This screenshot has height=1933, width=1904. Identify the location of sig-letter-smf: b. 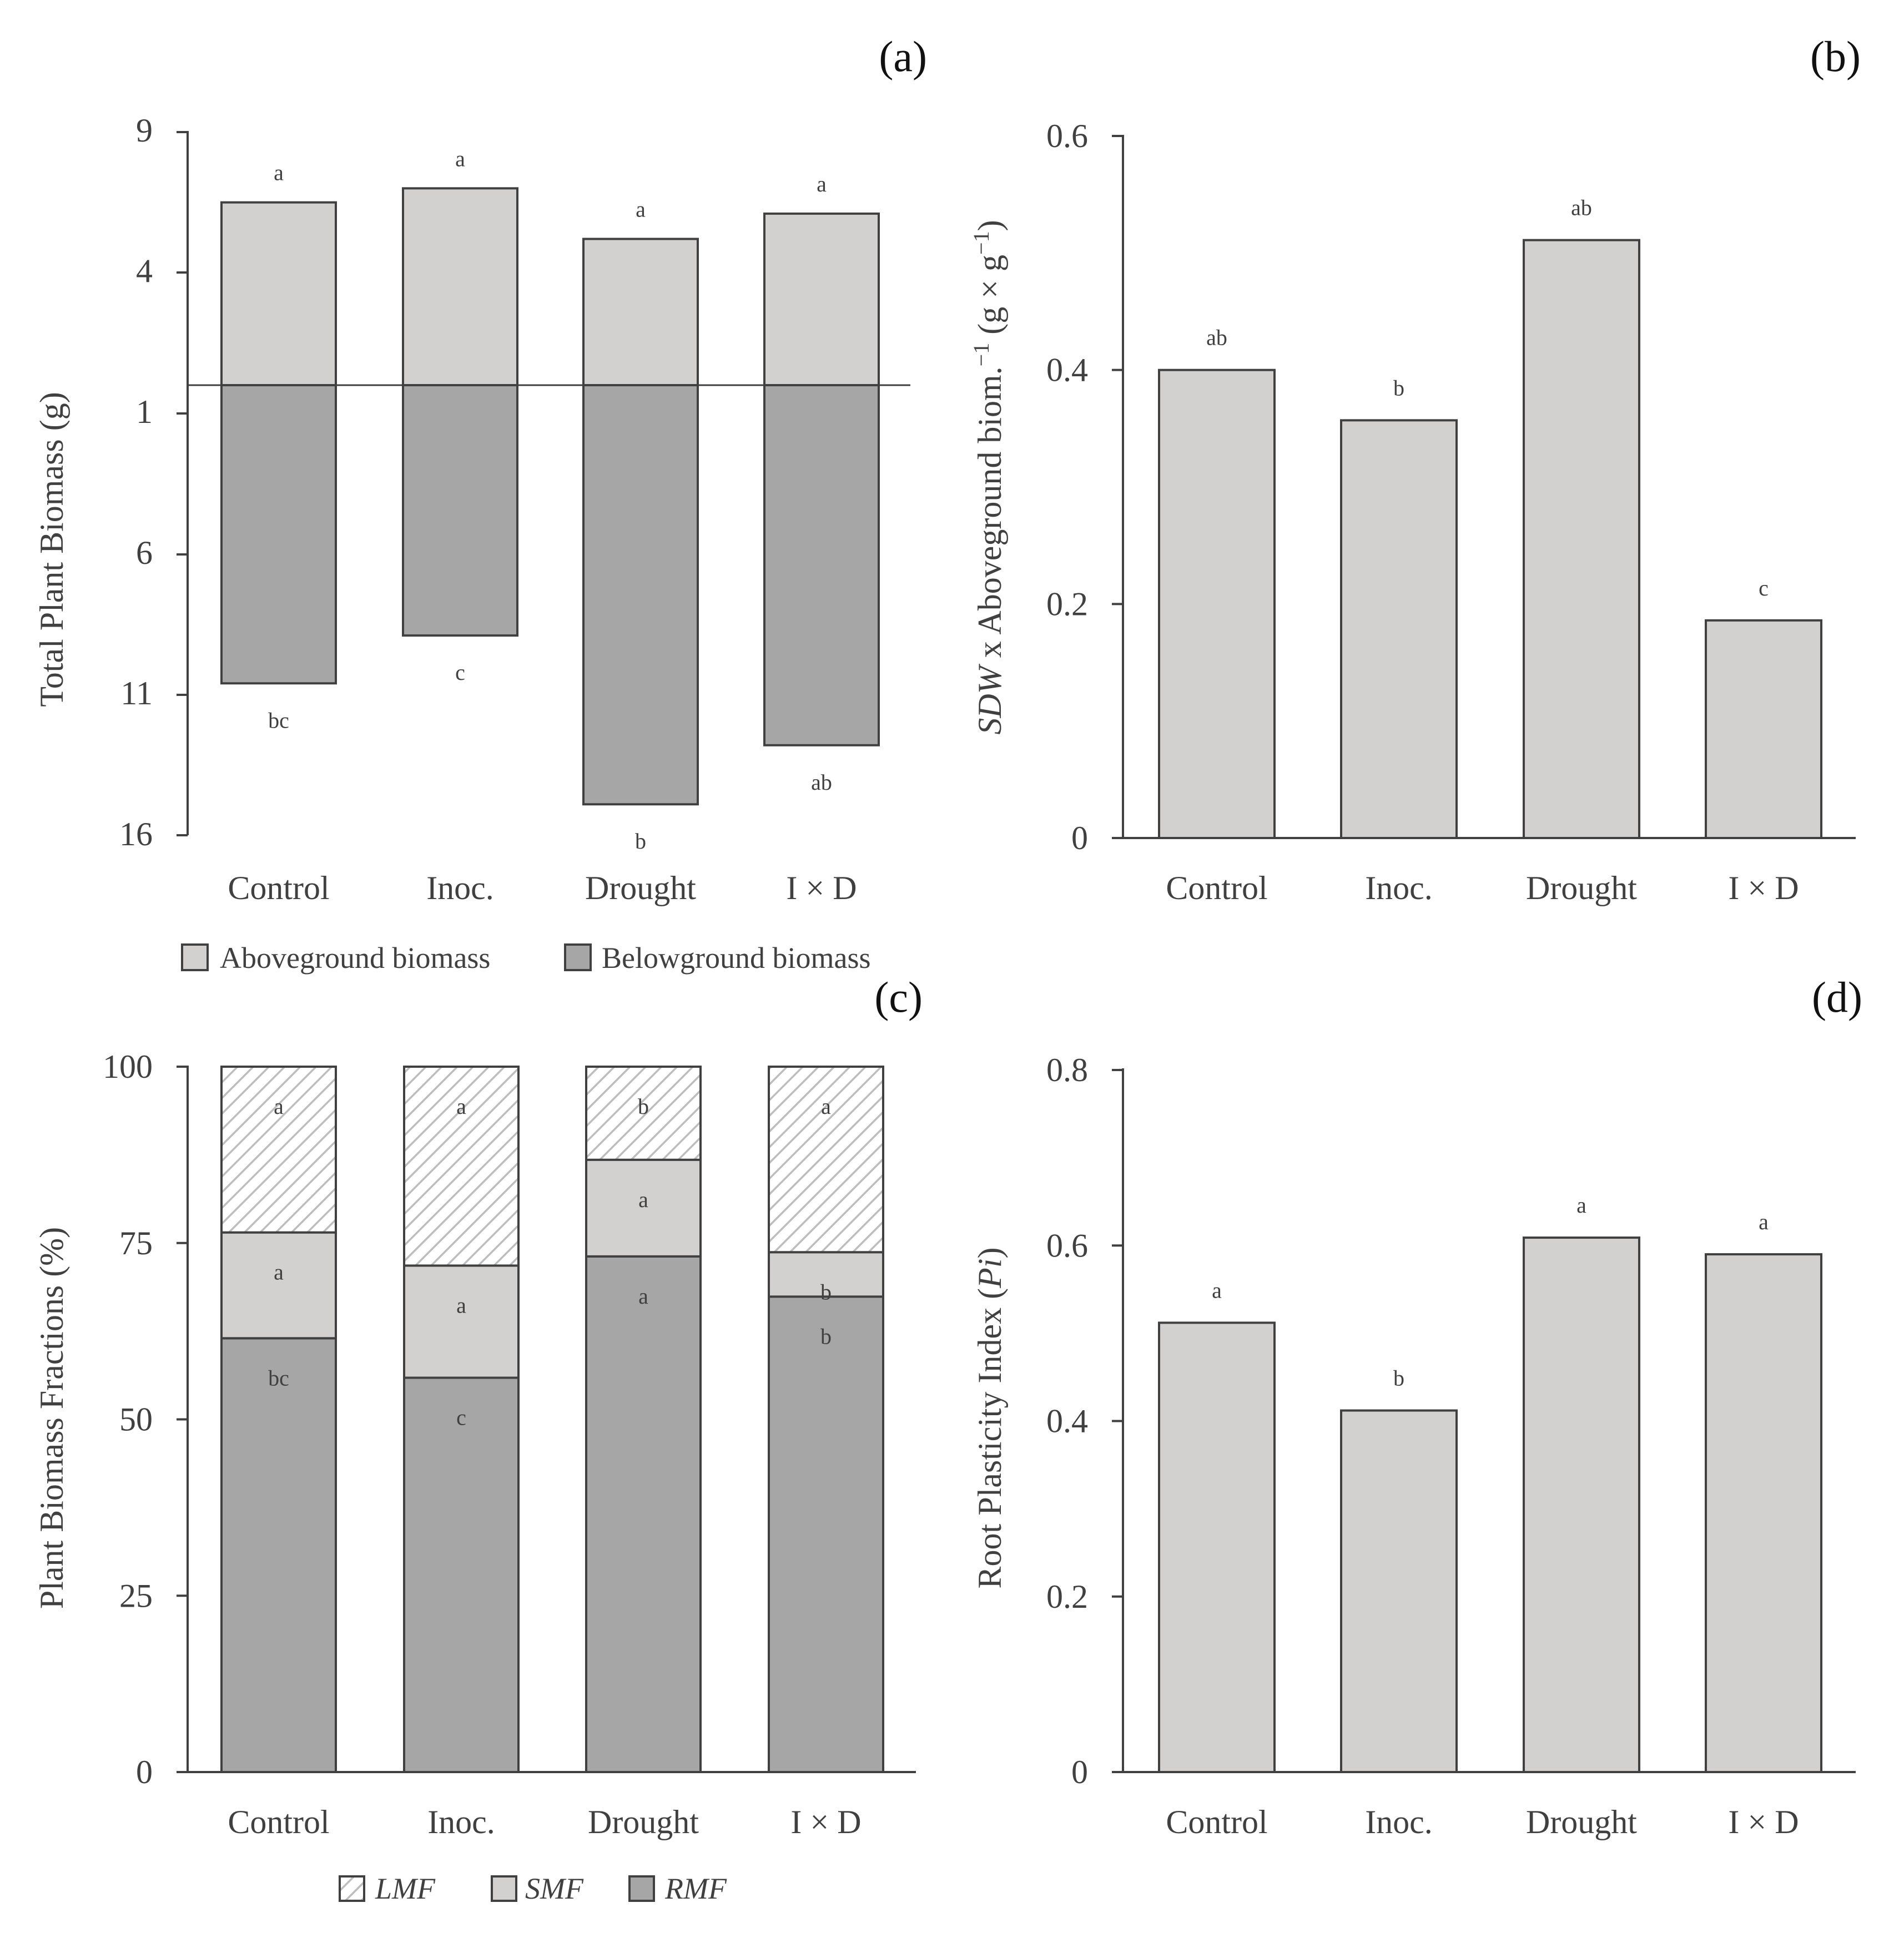
(826, 1292).